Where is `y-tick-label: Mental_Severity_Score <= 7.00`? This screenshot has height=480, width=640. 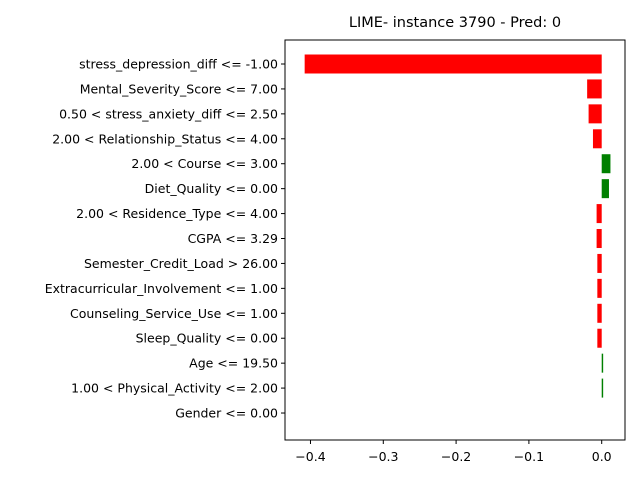 y-tick-label: Mental_Severity_Score <= 7.00 is located at coordinates (179, 88).